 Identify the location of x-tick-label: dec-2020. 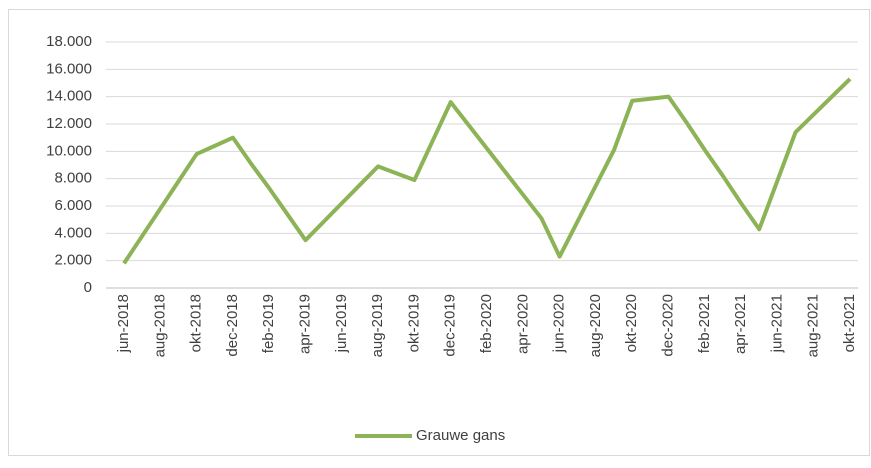
(667, 325).